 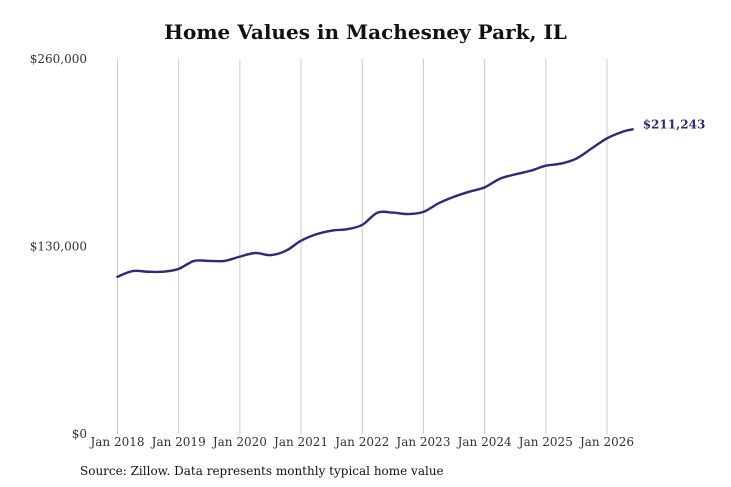 I want to click on x-tick-label: Jan 2022, so click(x=361, y=442).